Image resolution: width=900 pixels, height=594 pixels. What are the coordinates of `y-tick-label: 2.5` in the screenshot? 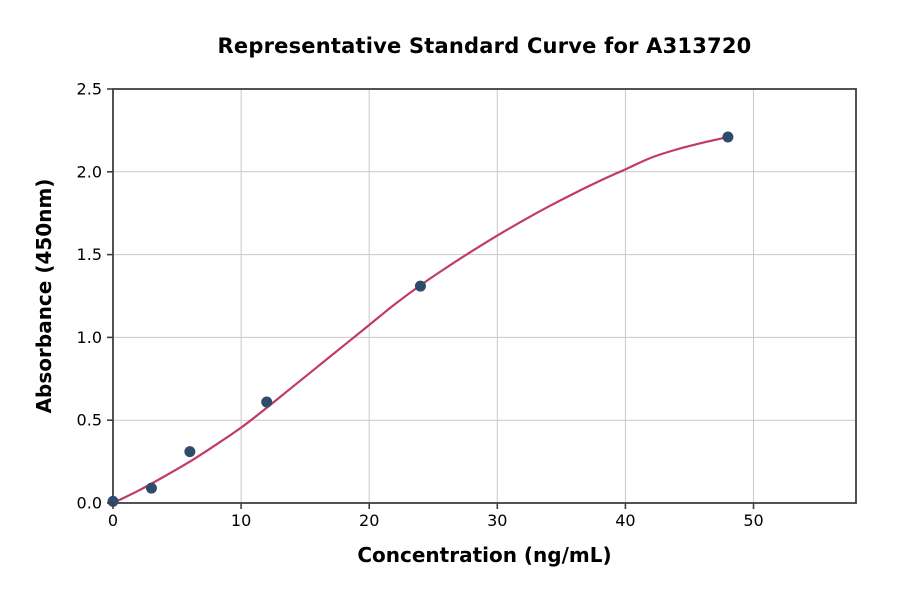 It's located at (89, 89).